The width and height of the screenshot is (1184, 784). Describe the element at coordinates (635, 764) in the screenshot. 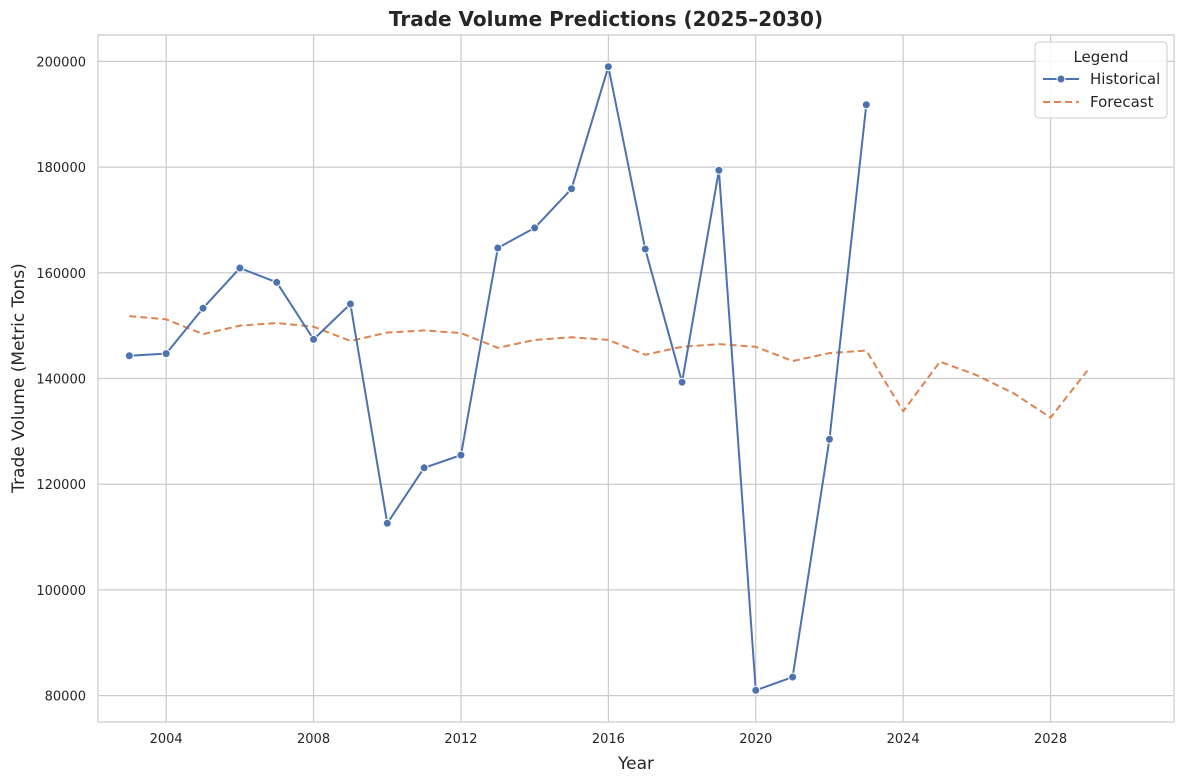

I see `x-axis-label: Year` at that location.